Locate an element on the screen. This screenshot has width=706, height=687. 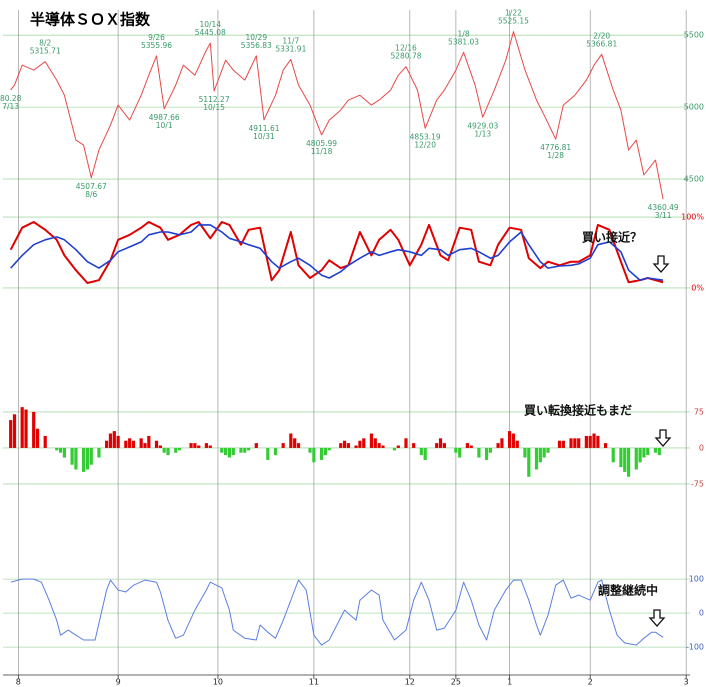
annotation-date: 3/11 is located at coordinates (663, 215).